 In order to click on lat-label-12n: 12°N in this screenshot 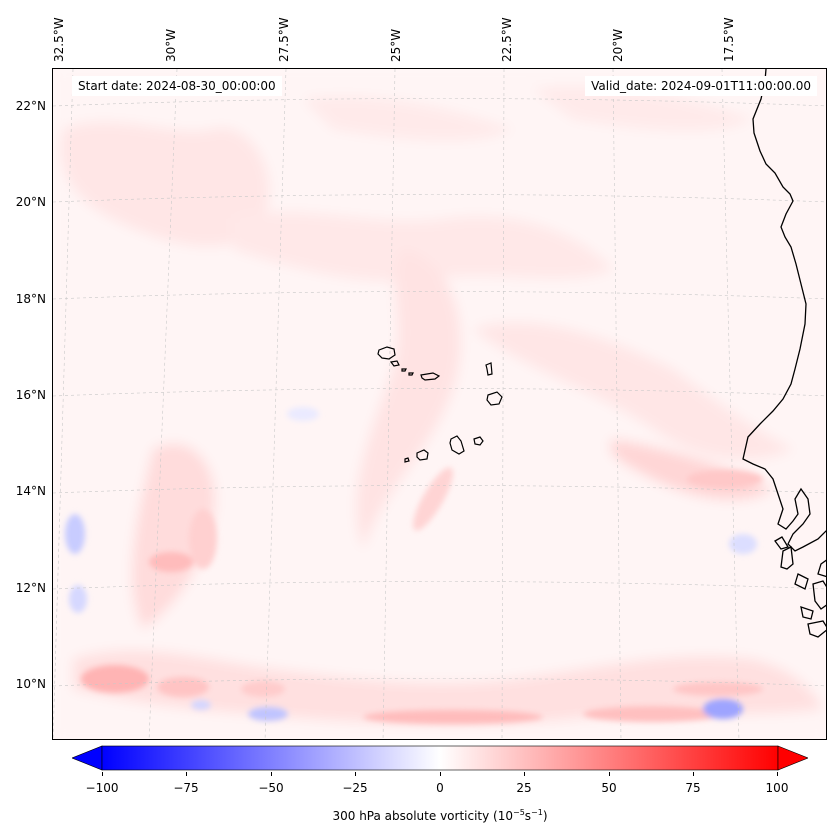, I will do `click(30, 588)`.